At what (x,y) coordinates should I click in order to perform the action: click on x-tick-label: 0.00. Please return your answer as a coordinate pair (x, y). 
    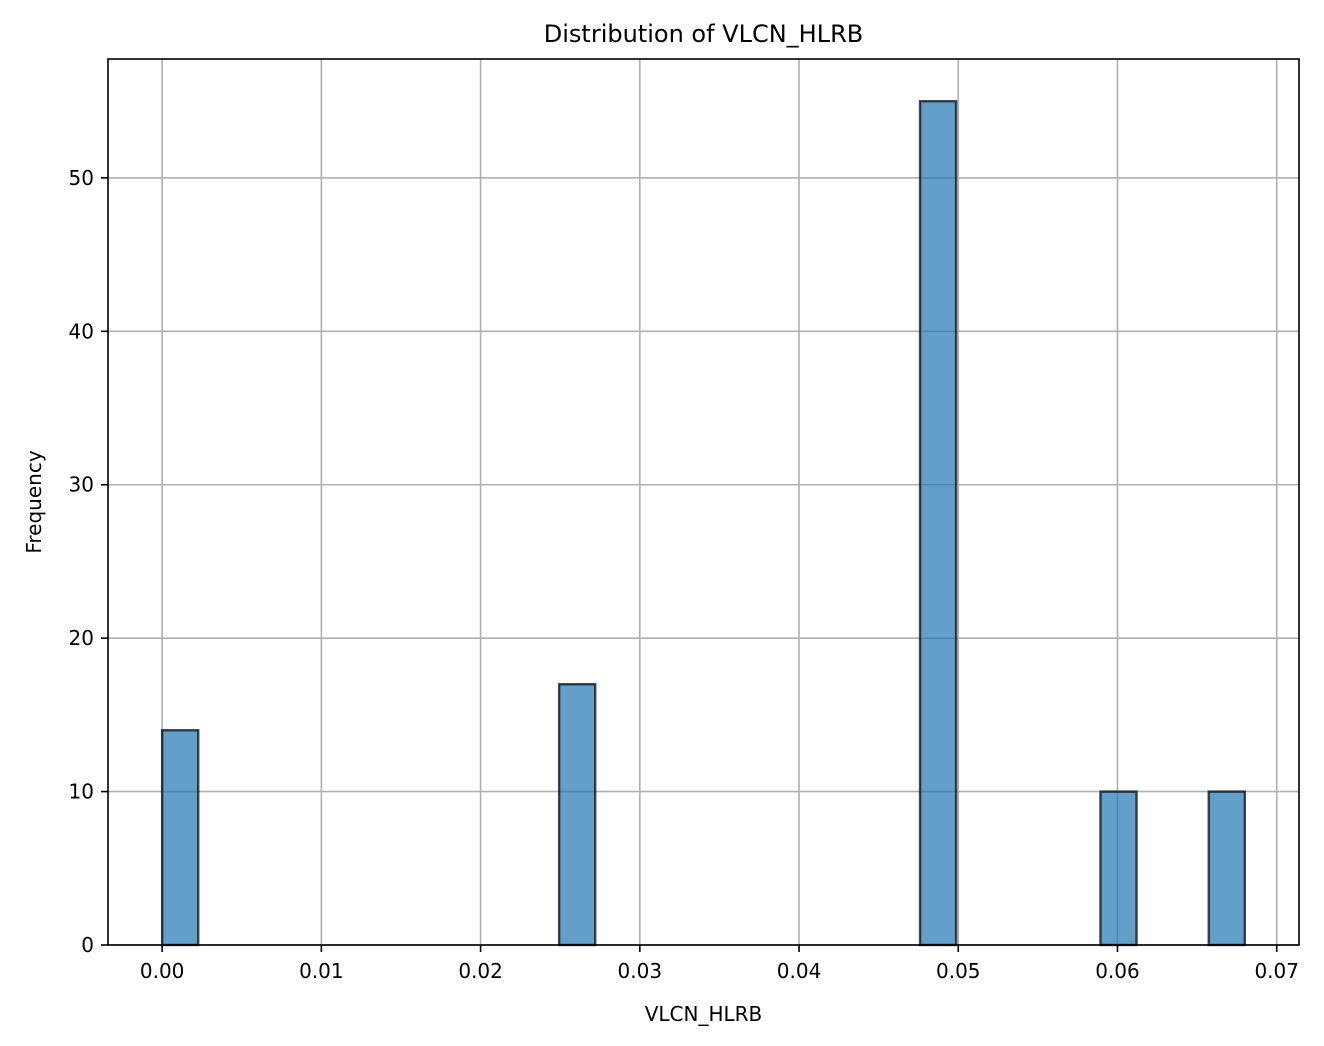
    Looking at the image, I should click on (162, 971).